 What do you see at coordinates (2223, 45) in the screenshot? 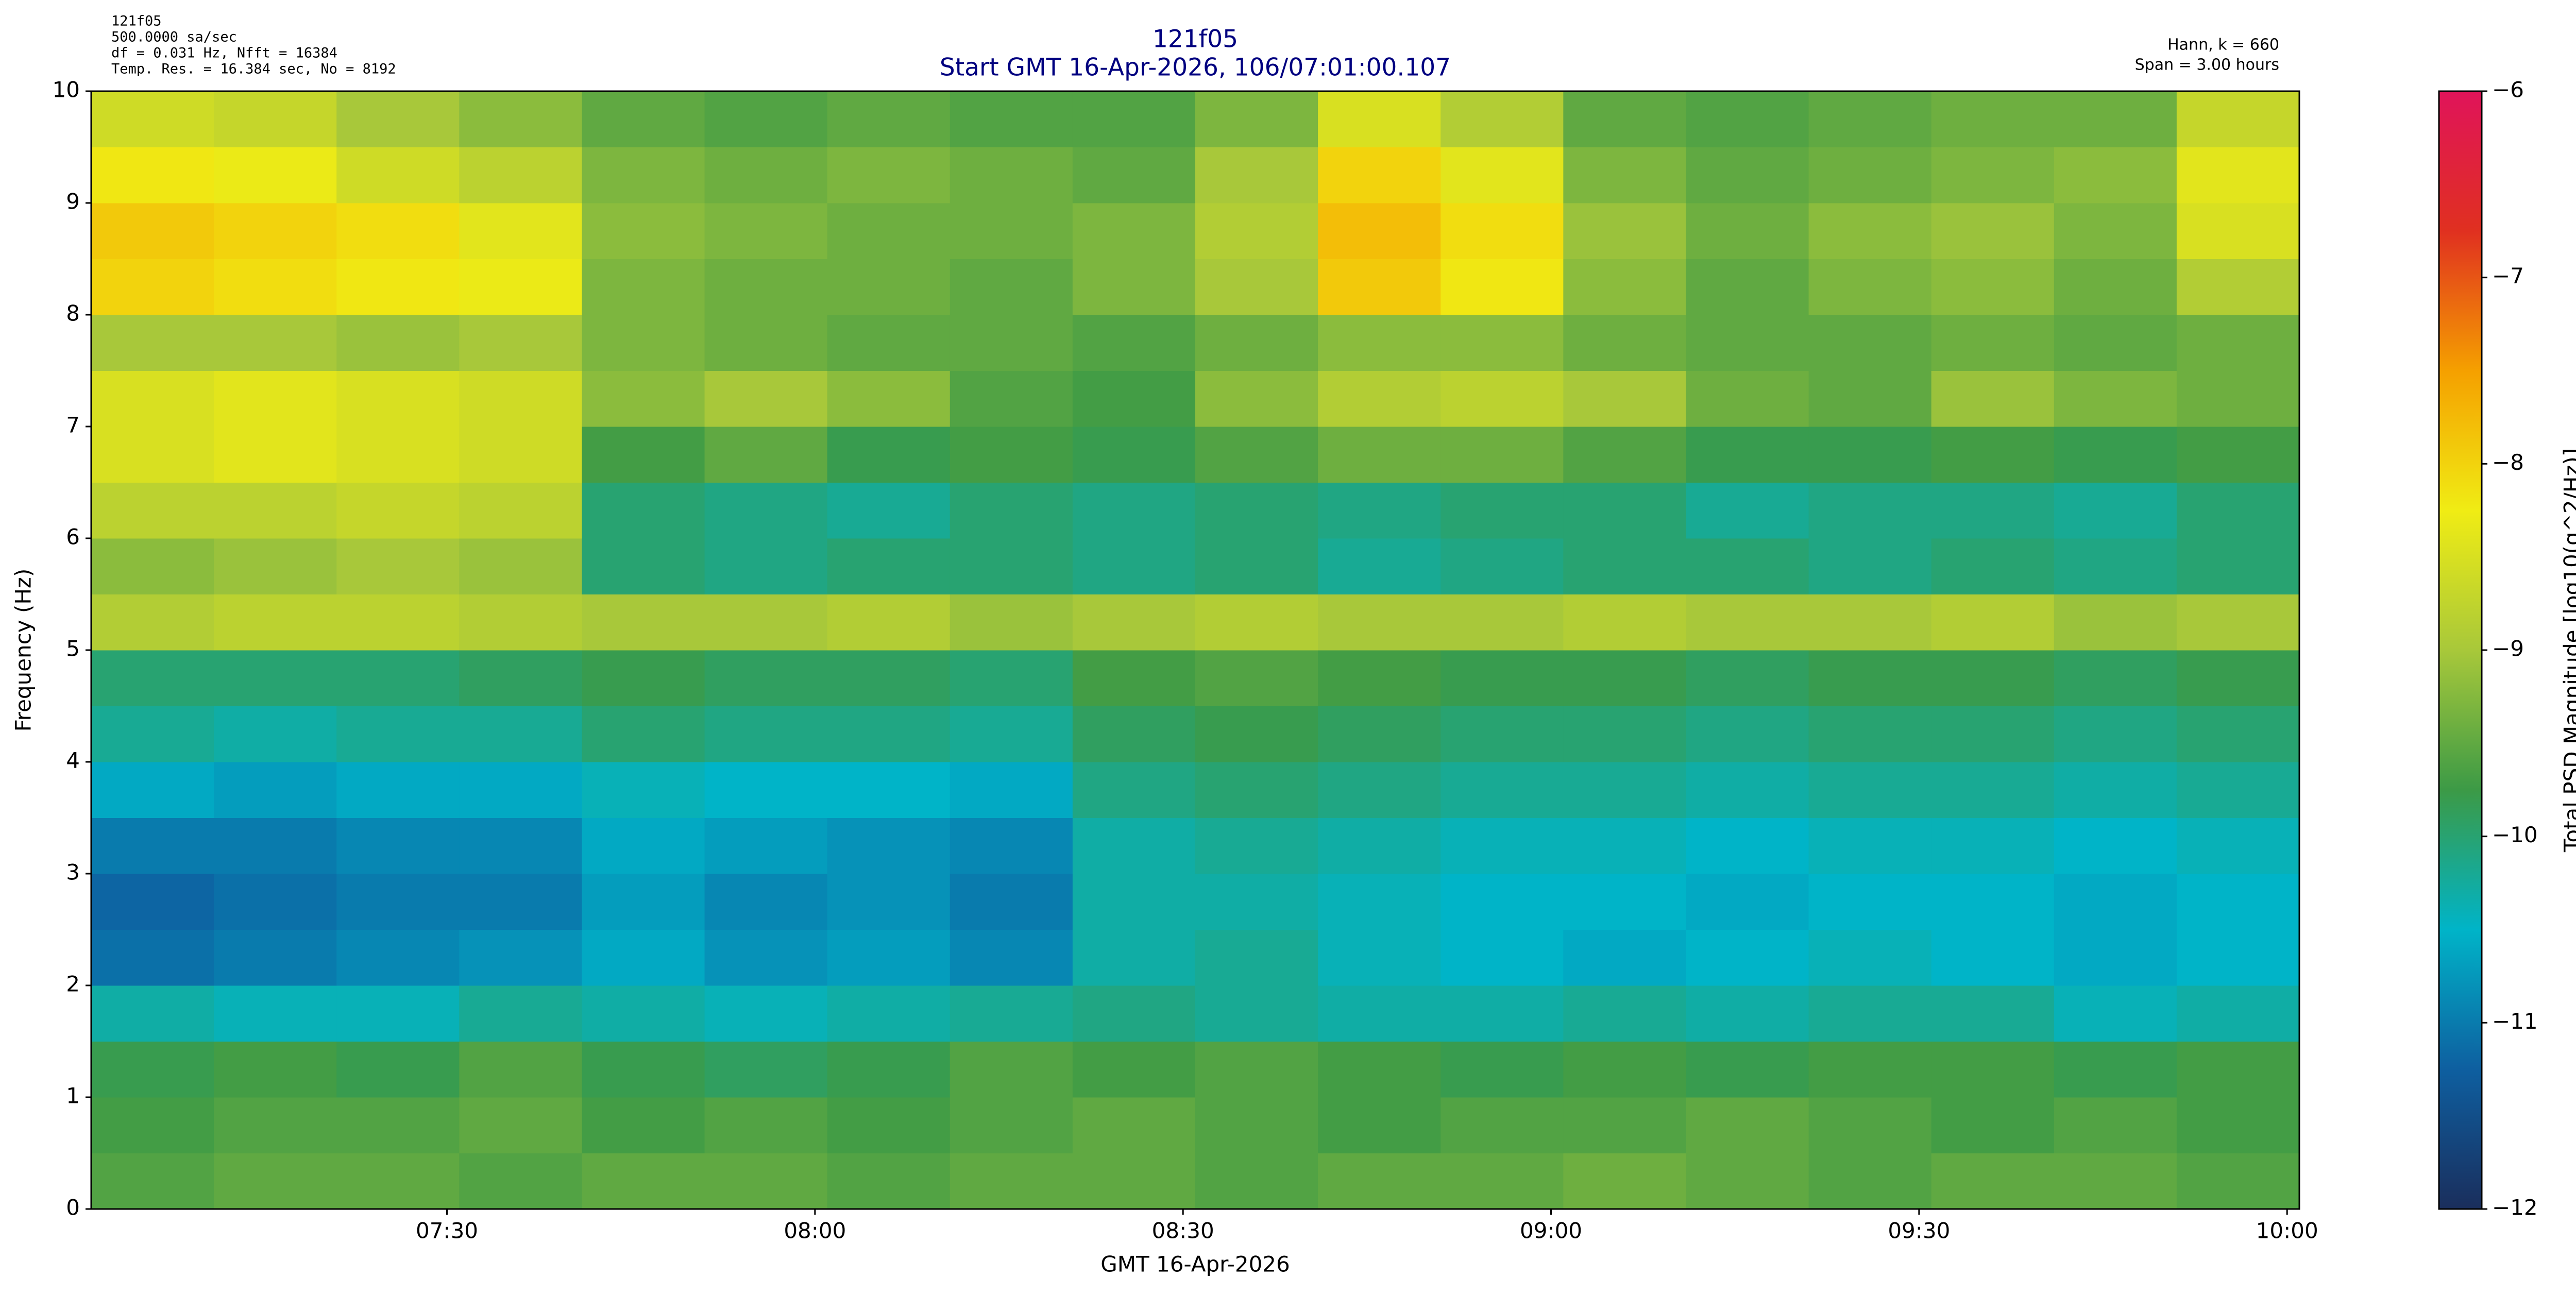
I see `info-right: Hann, k = 660` at bounding box center [2223, 45].